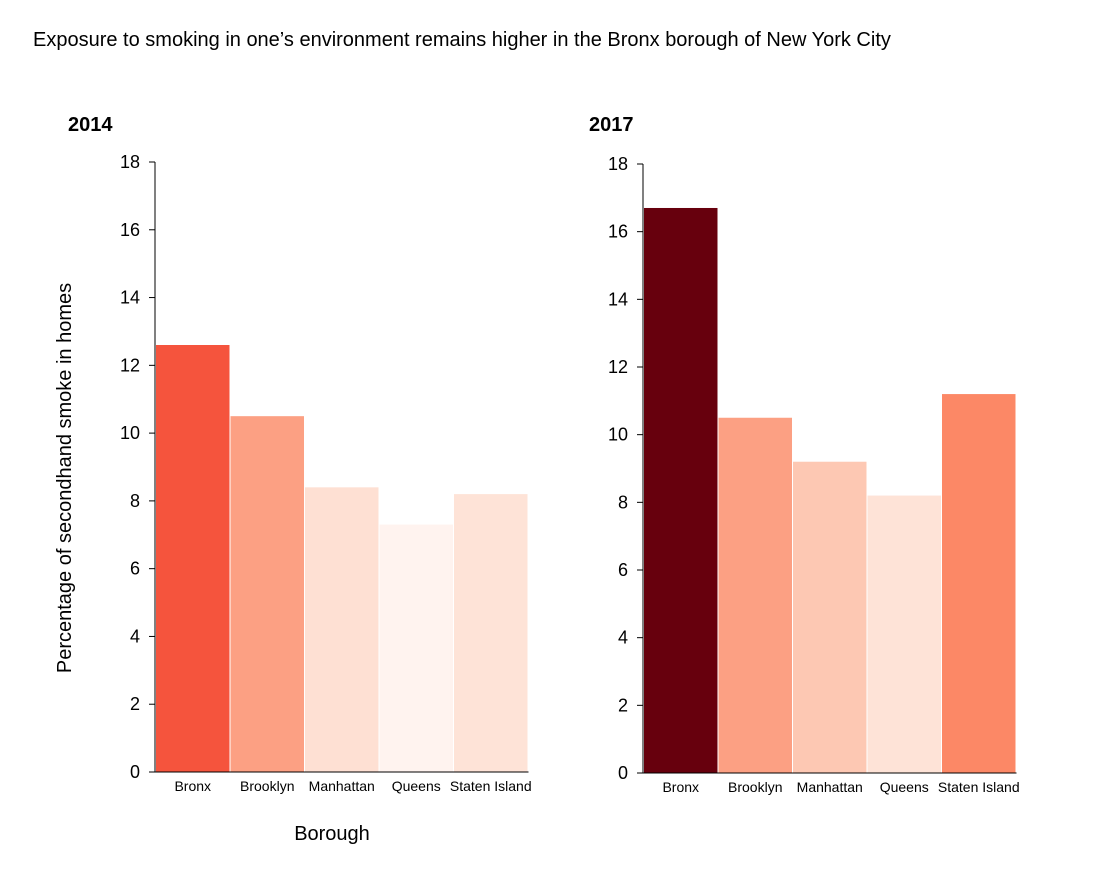 The width and height of the screenshot is (1113, 875). What do you see at coordinates (332, 834) in the screenshot?
I see `x-axis-title: Borough` at bounding box center [332, 834].